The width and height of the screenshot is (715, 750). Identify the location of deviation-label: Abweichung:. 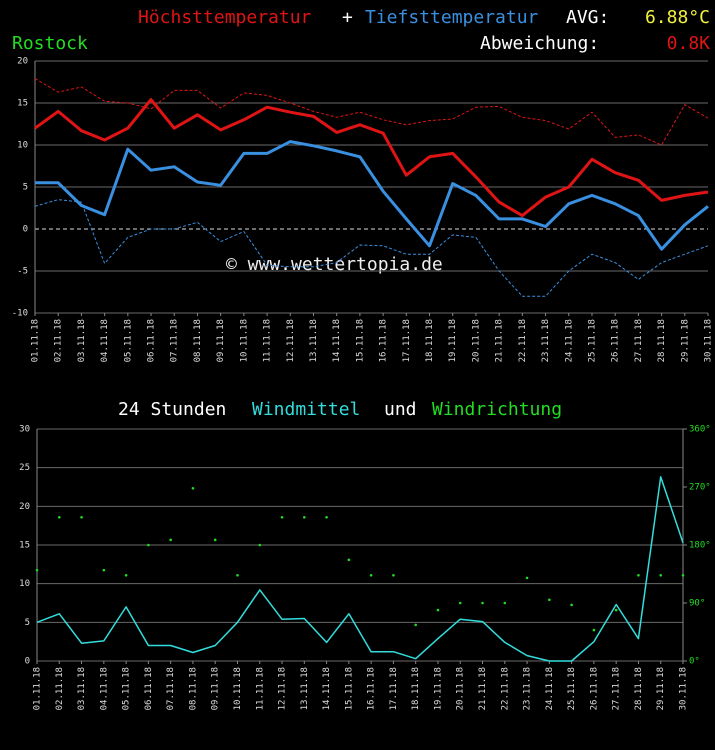
(539, 43).